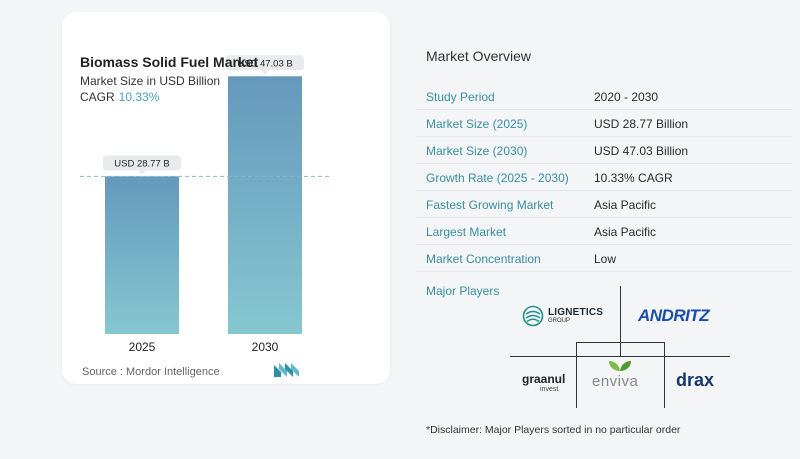 Image resolution: width=800 pixels, height=459 pixels. I want to click on lignetics-sub: GROUP, so click(559, 321).